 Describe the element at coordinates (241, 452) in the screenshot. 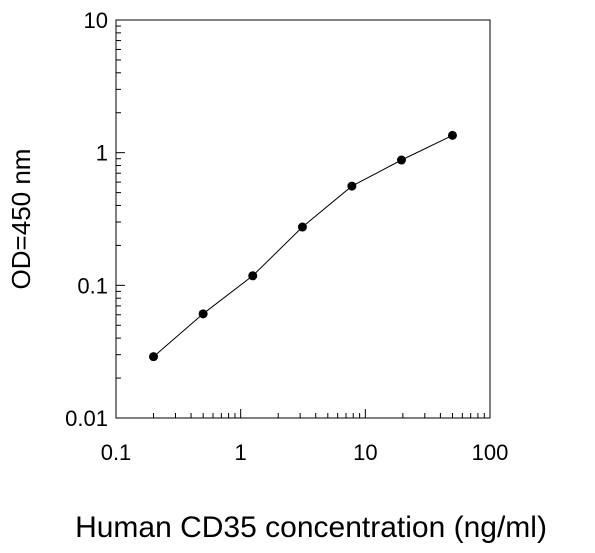

I see `x-tick-label: 1` at that location.